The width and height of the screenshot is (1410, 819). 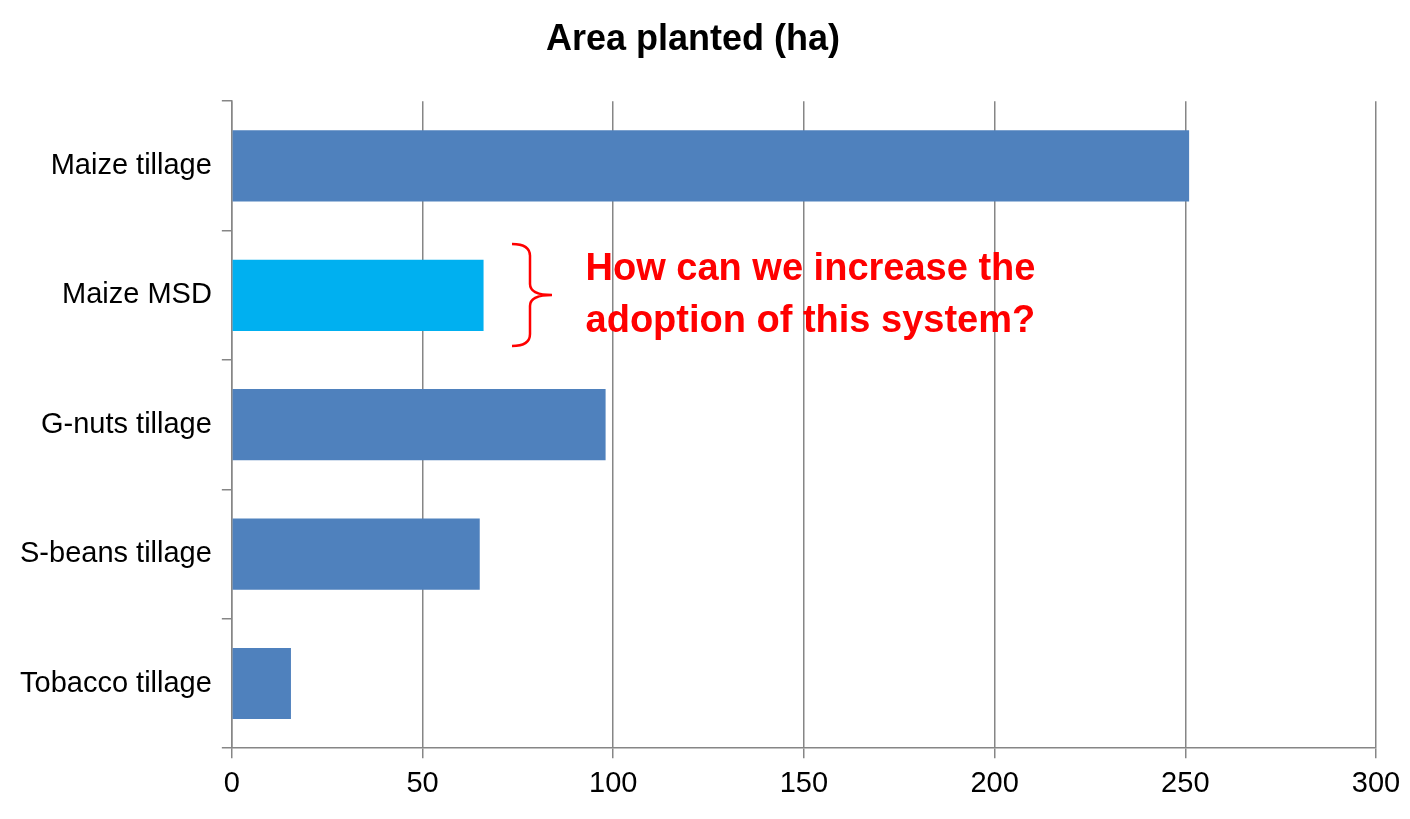 I want to click on x-tick-label: 100, so click(x=613, y=781).